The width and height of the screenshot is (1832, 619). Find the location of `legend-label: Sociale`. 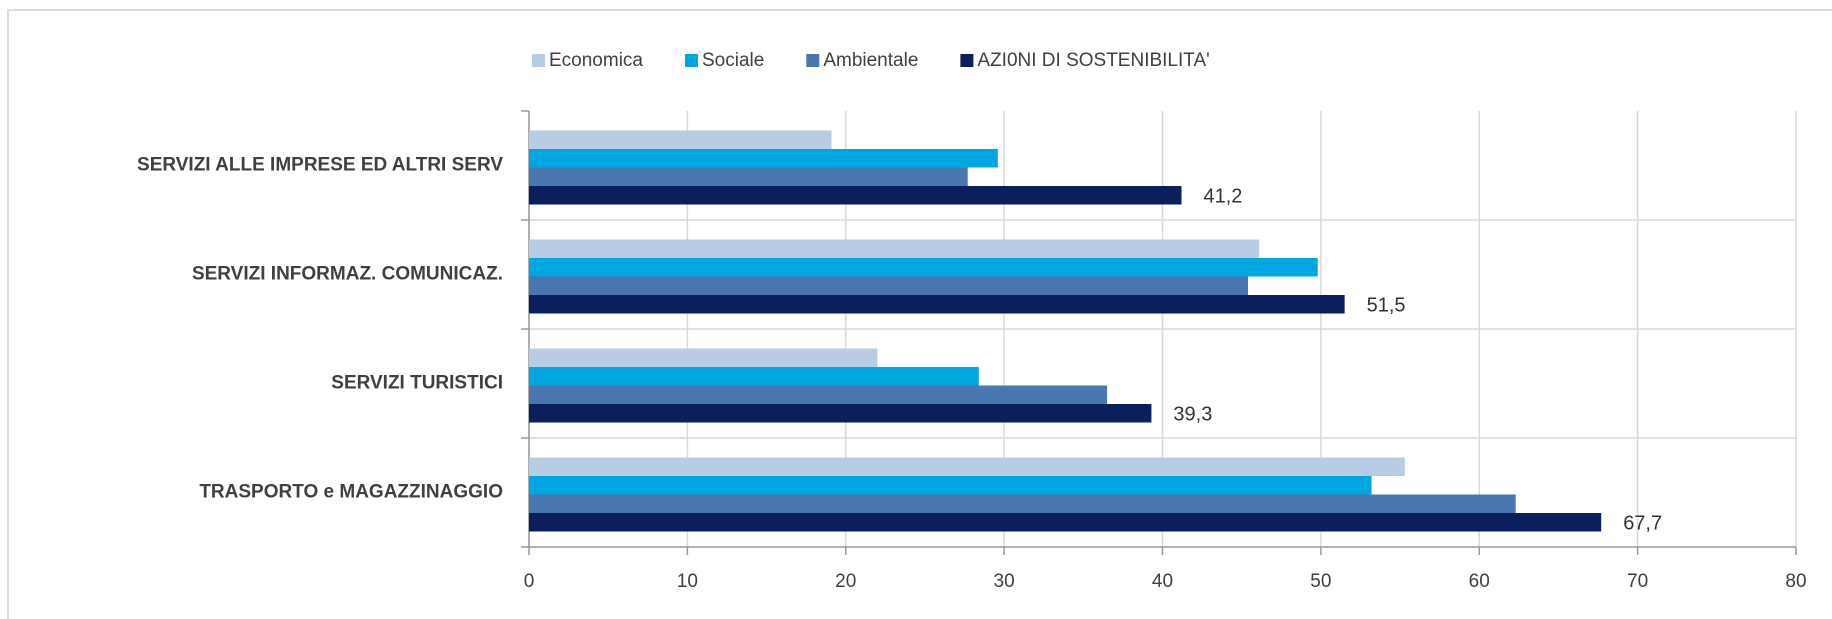

legend-label: Sociale is located at coordinates (733, 60).